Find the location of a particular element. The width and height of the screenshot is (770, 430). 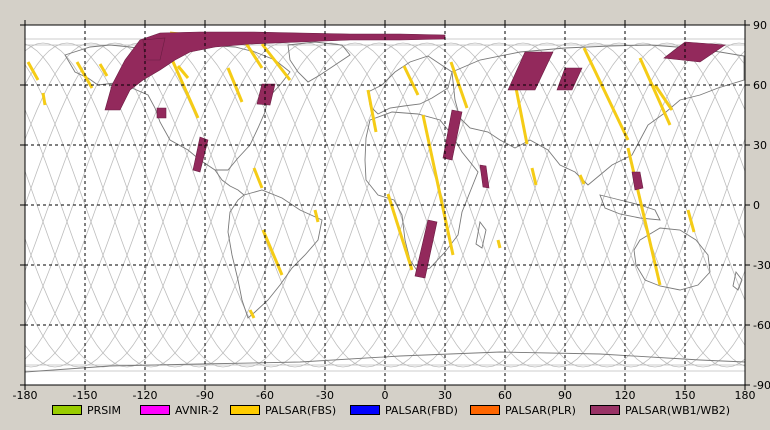

legend-item: PRSIM is located at coordinates (86, 410).